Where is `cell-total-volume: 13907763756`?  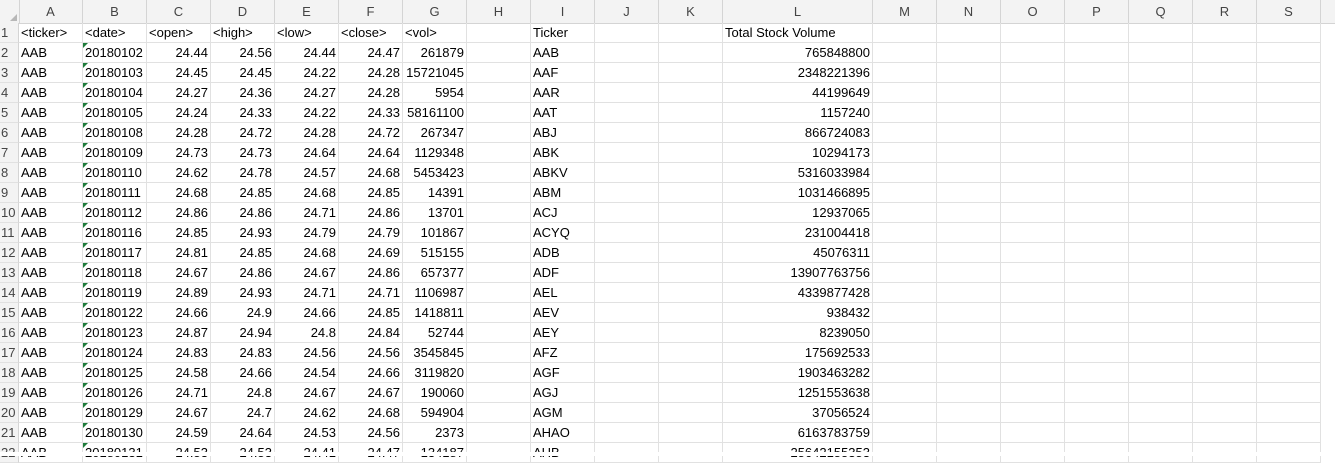
cell-total-volume: 13907763756 is located at coordinates (798, 273).